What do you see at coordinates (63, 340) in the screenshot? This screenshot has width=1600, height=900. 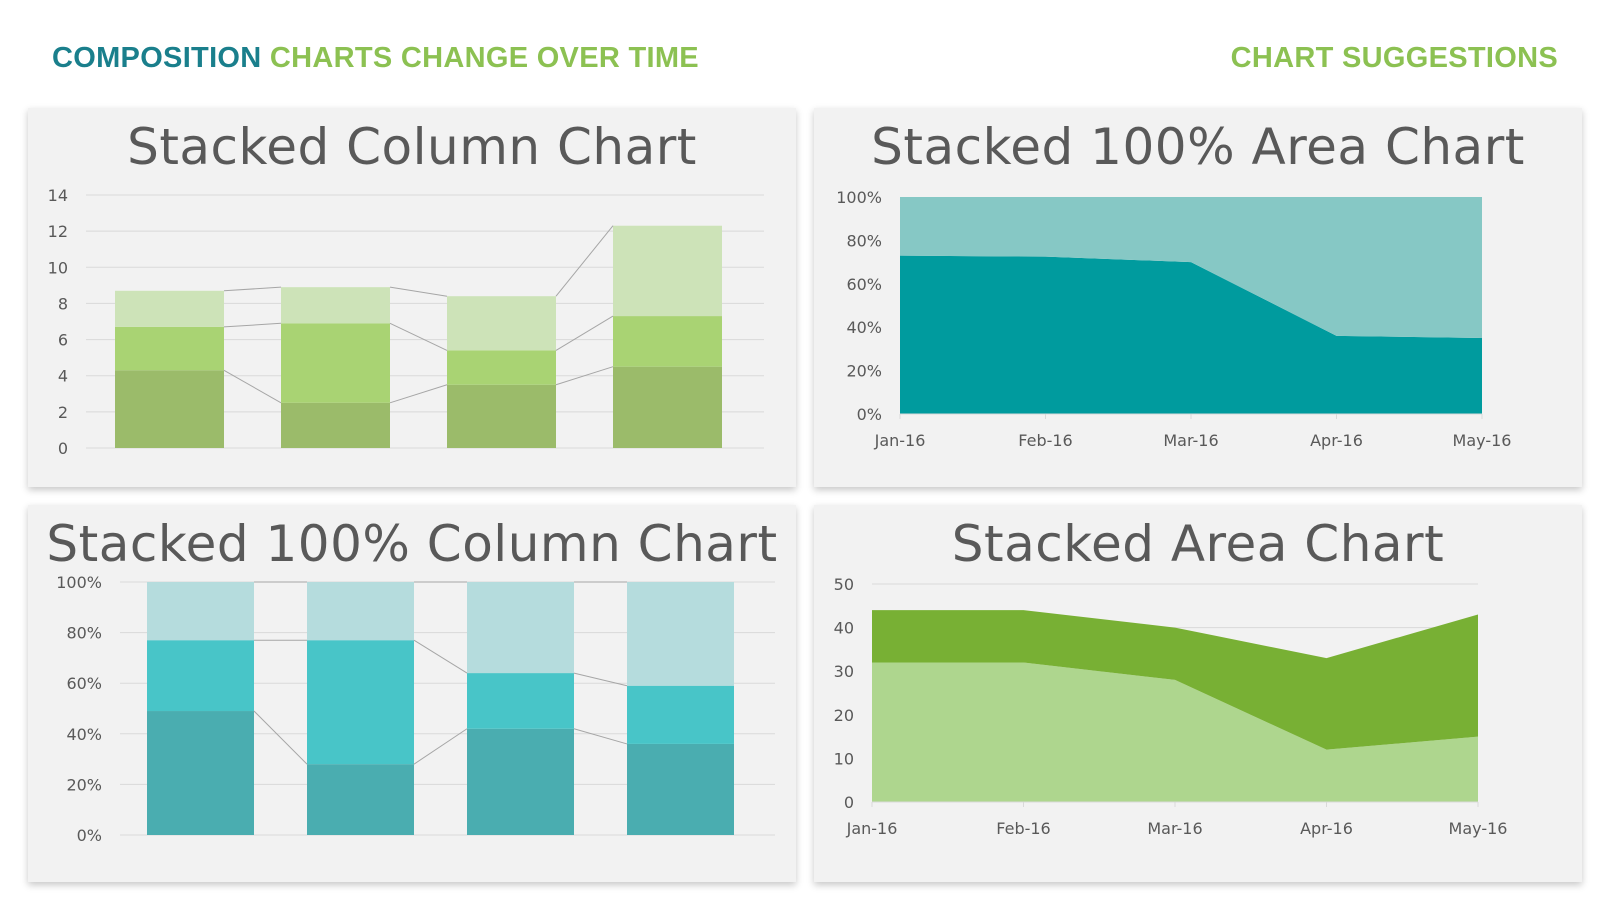 I see `y-tick-label: 6` at bounding box center [63, 340].